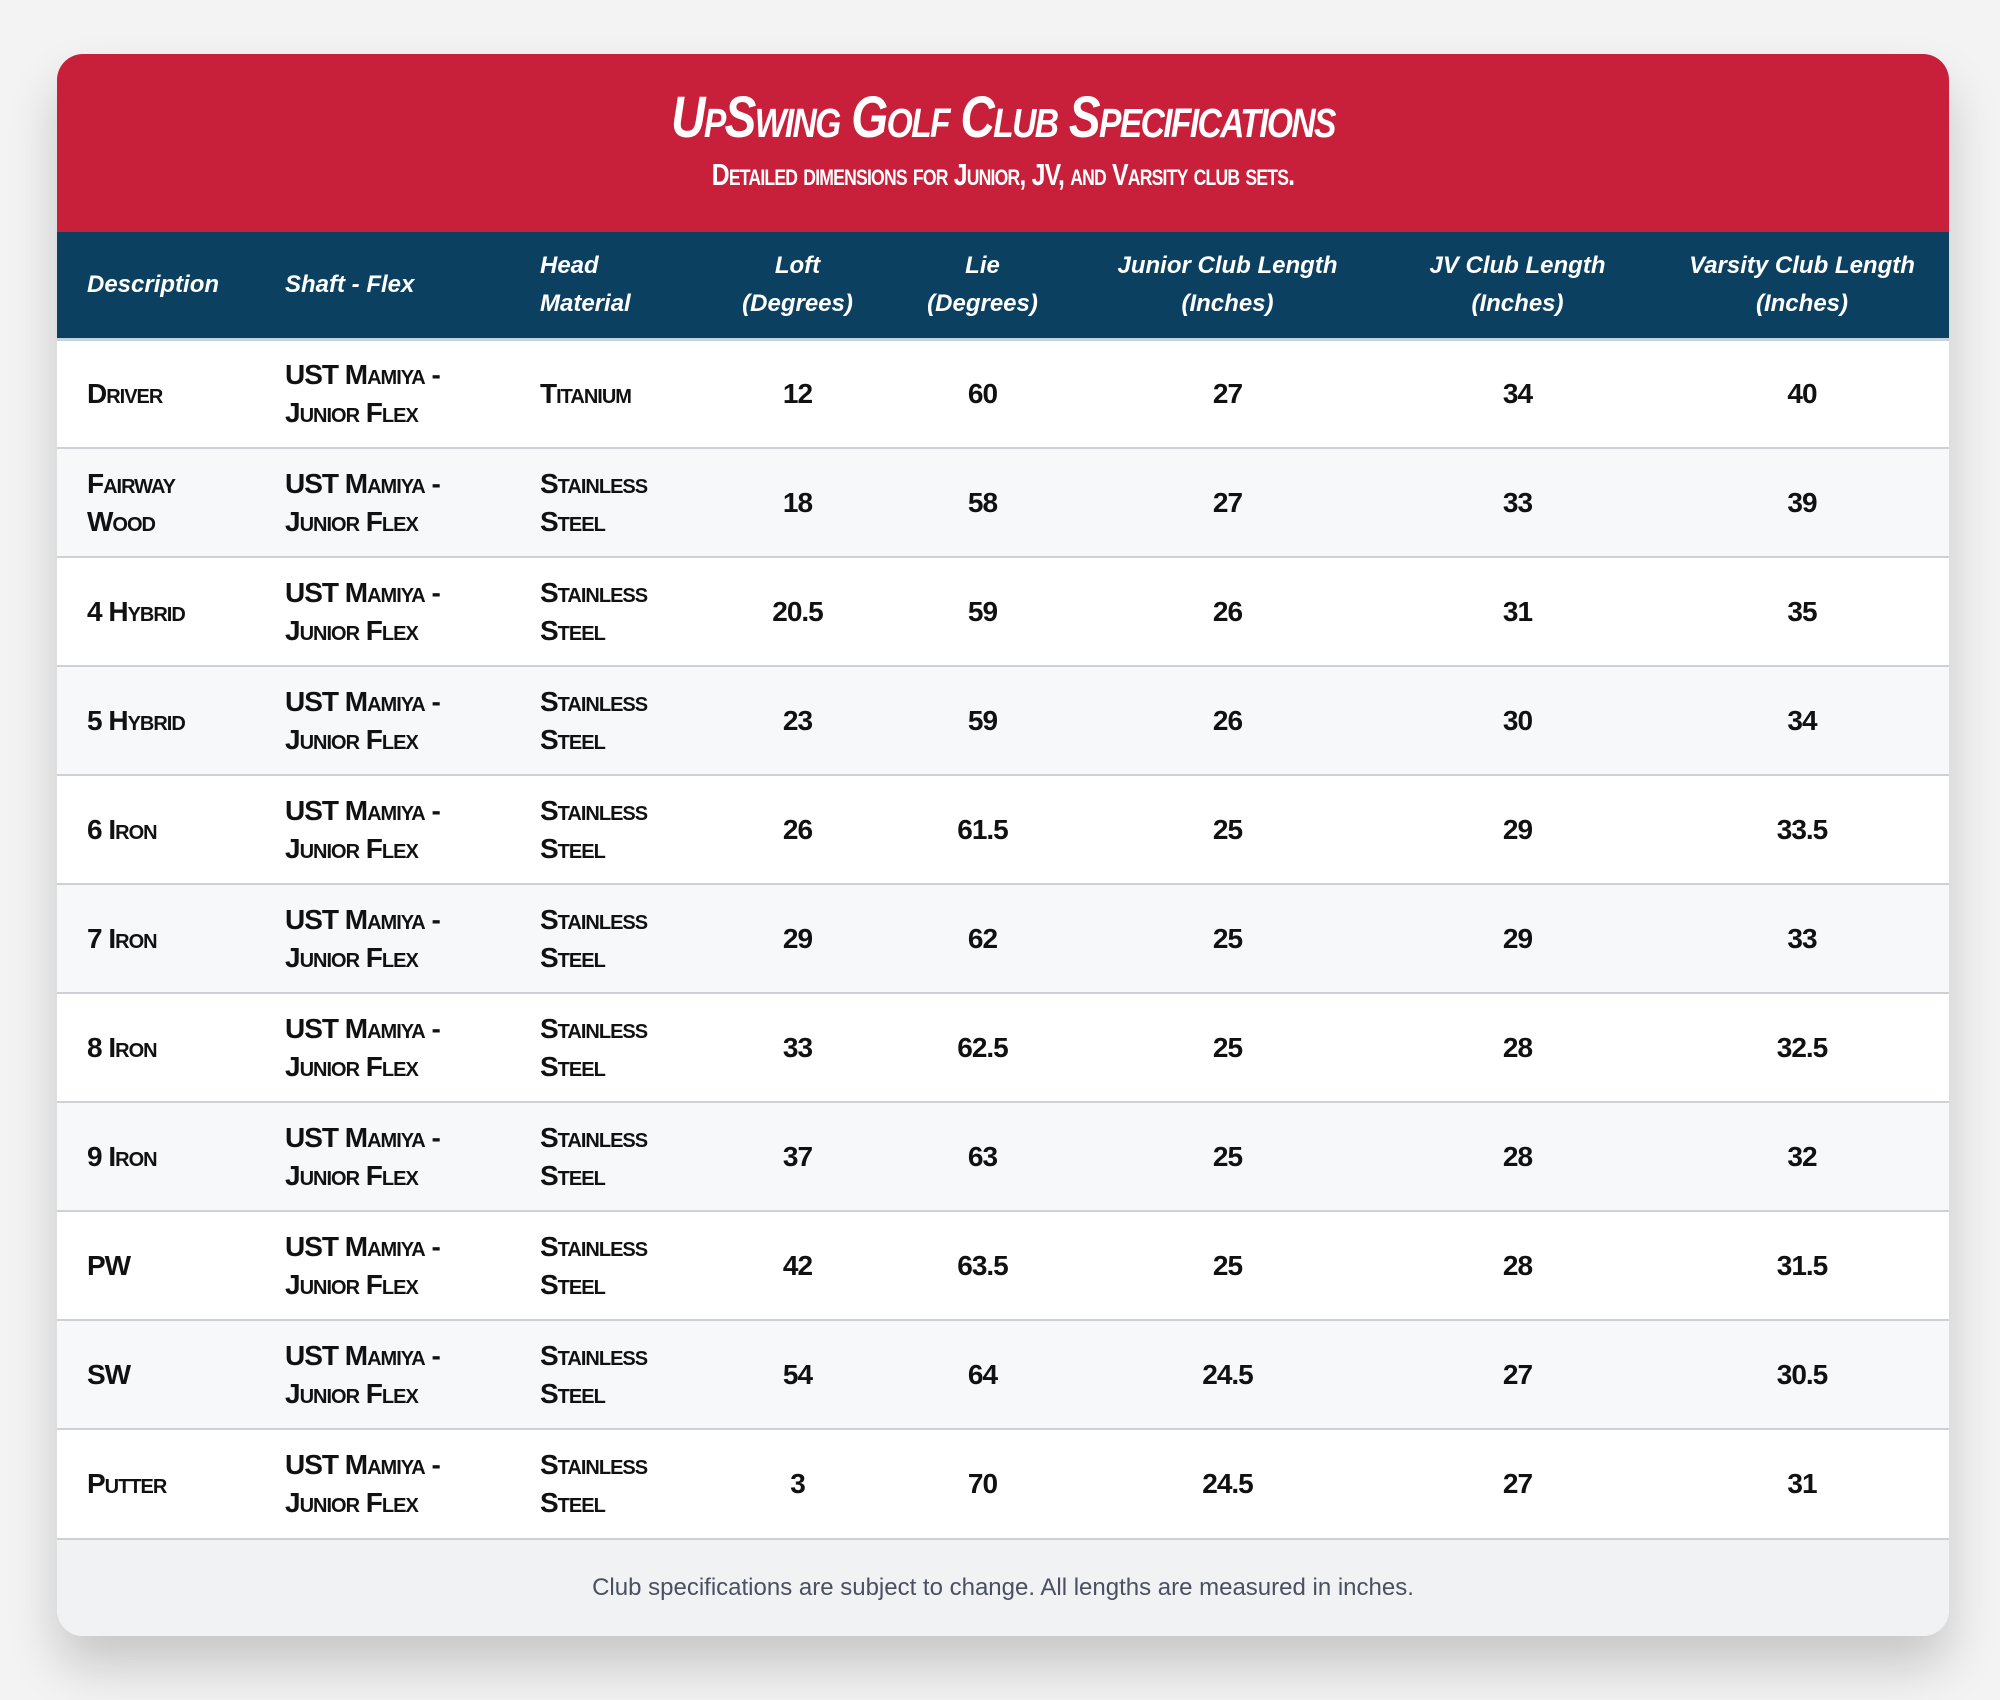 This screenshot has height=1700, width=2000. I want to click on column-header-line: Description, so click(153, 284).